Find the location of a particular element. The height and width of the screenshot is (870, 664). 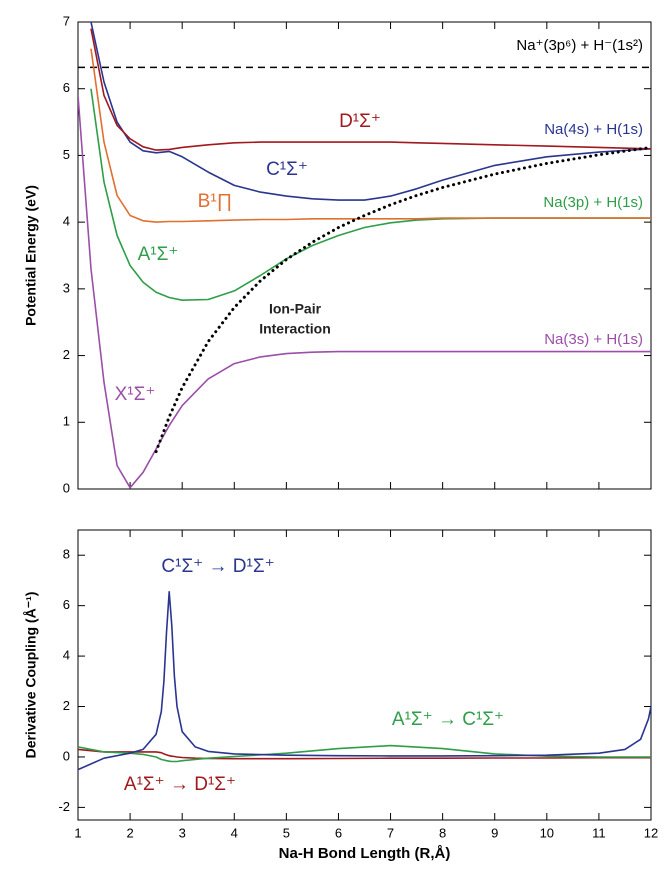

x-tick-label: 12 is located at coordinates (651, 832).